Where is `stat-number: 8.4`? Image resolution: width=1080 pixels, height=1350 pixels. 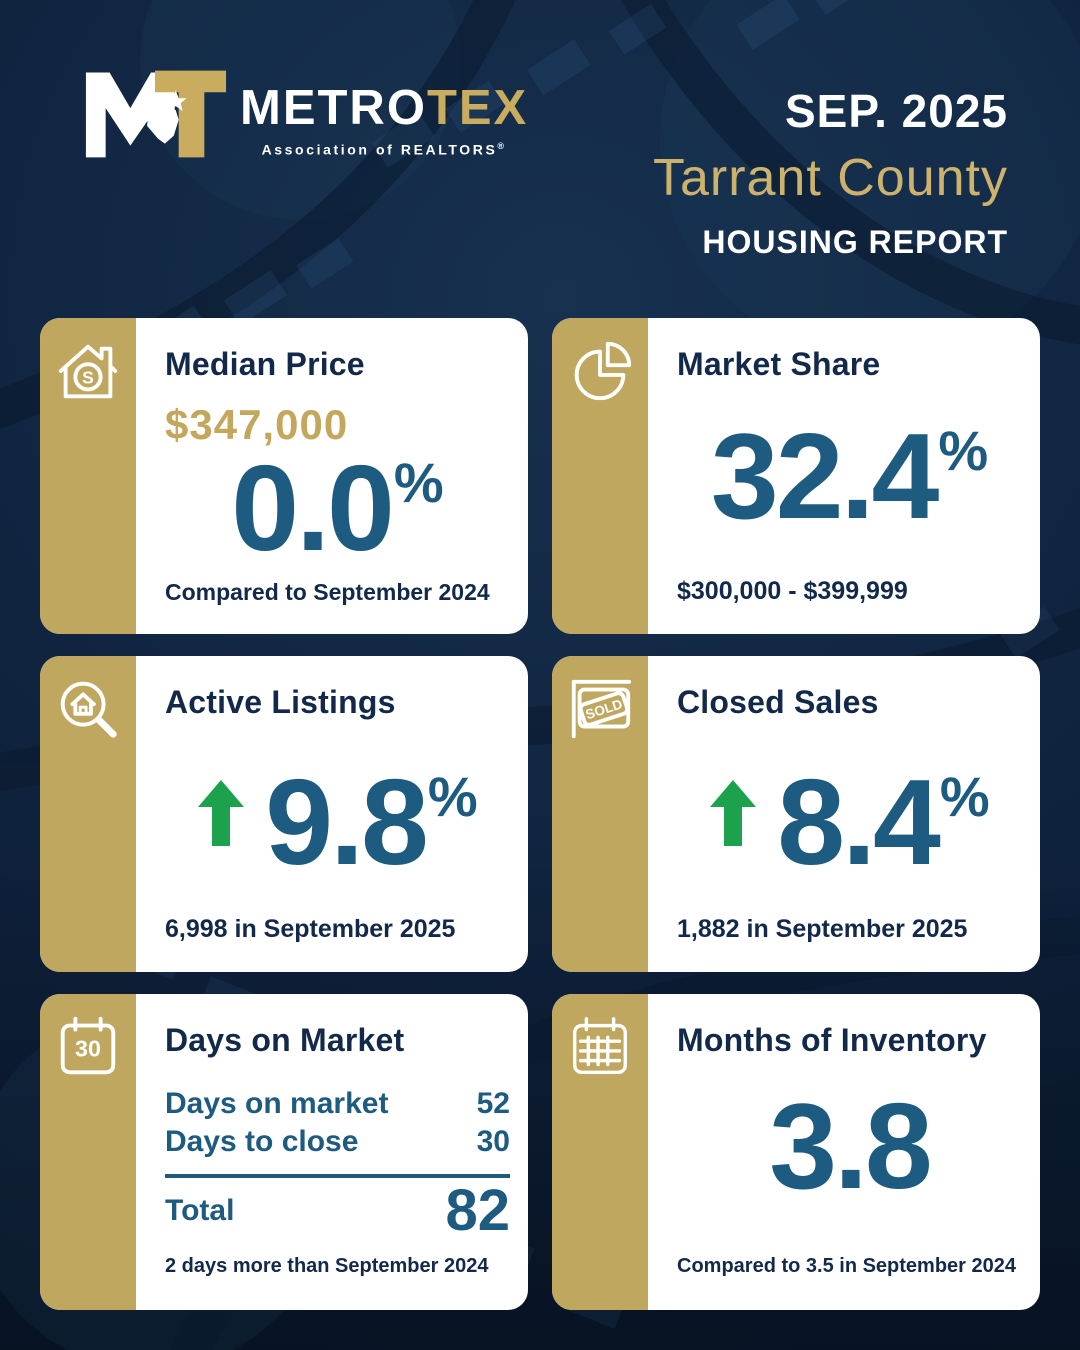 stat-number: 8.4 is located at coordinates (859, 822).